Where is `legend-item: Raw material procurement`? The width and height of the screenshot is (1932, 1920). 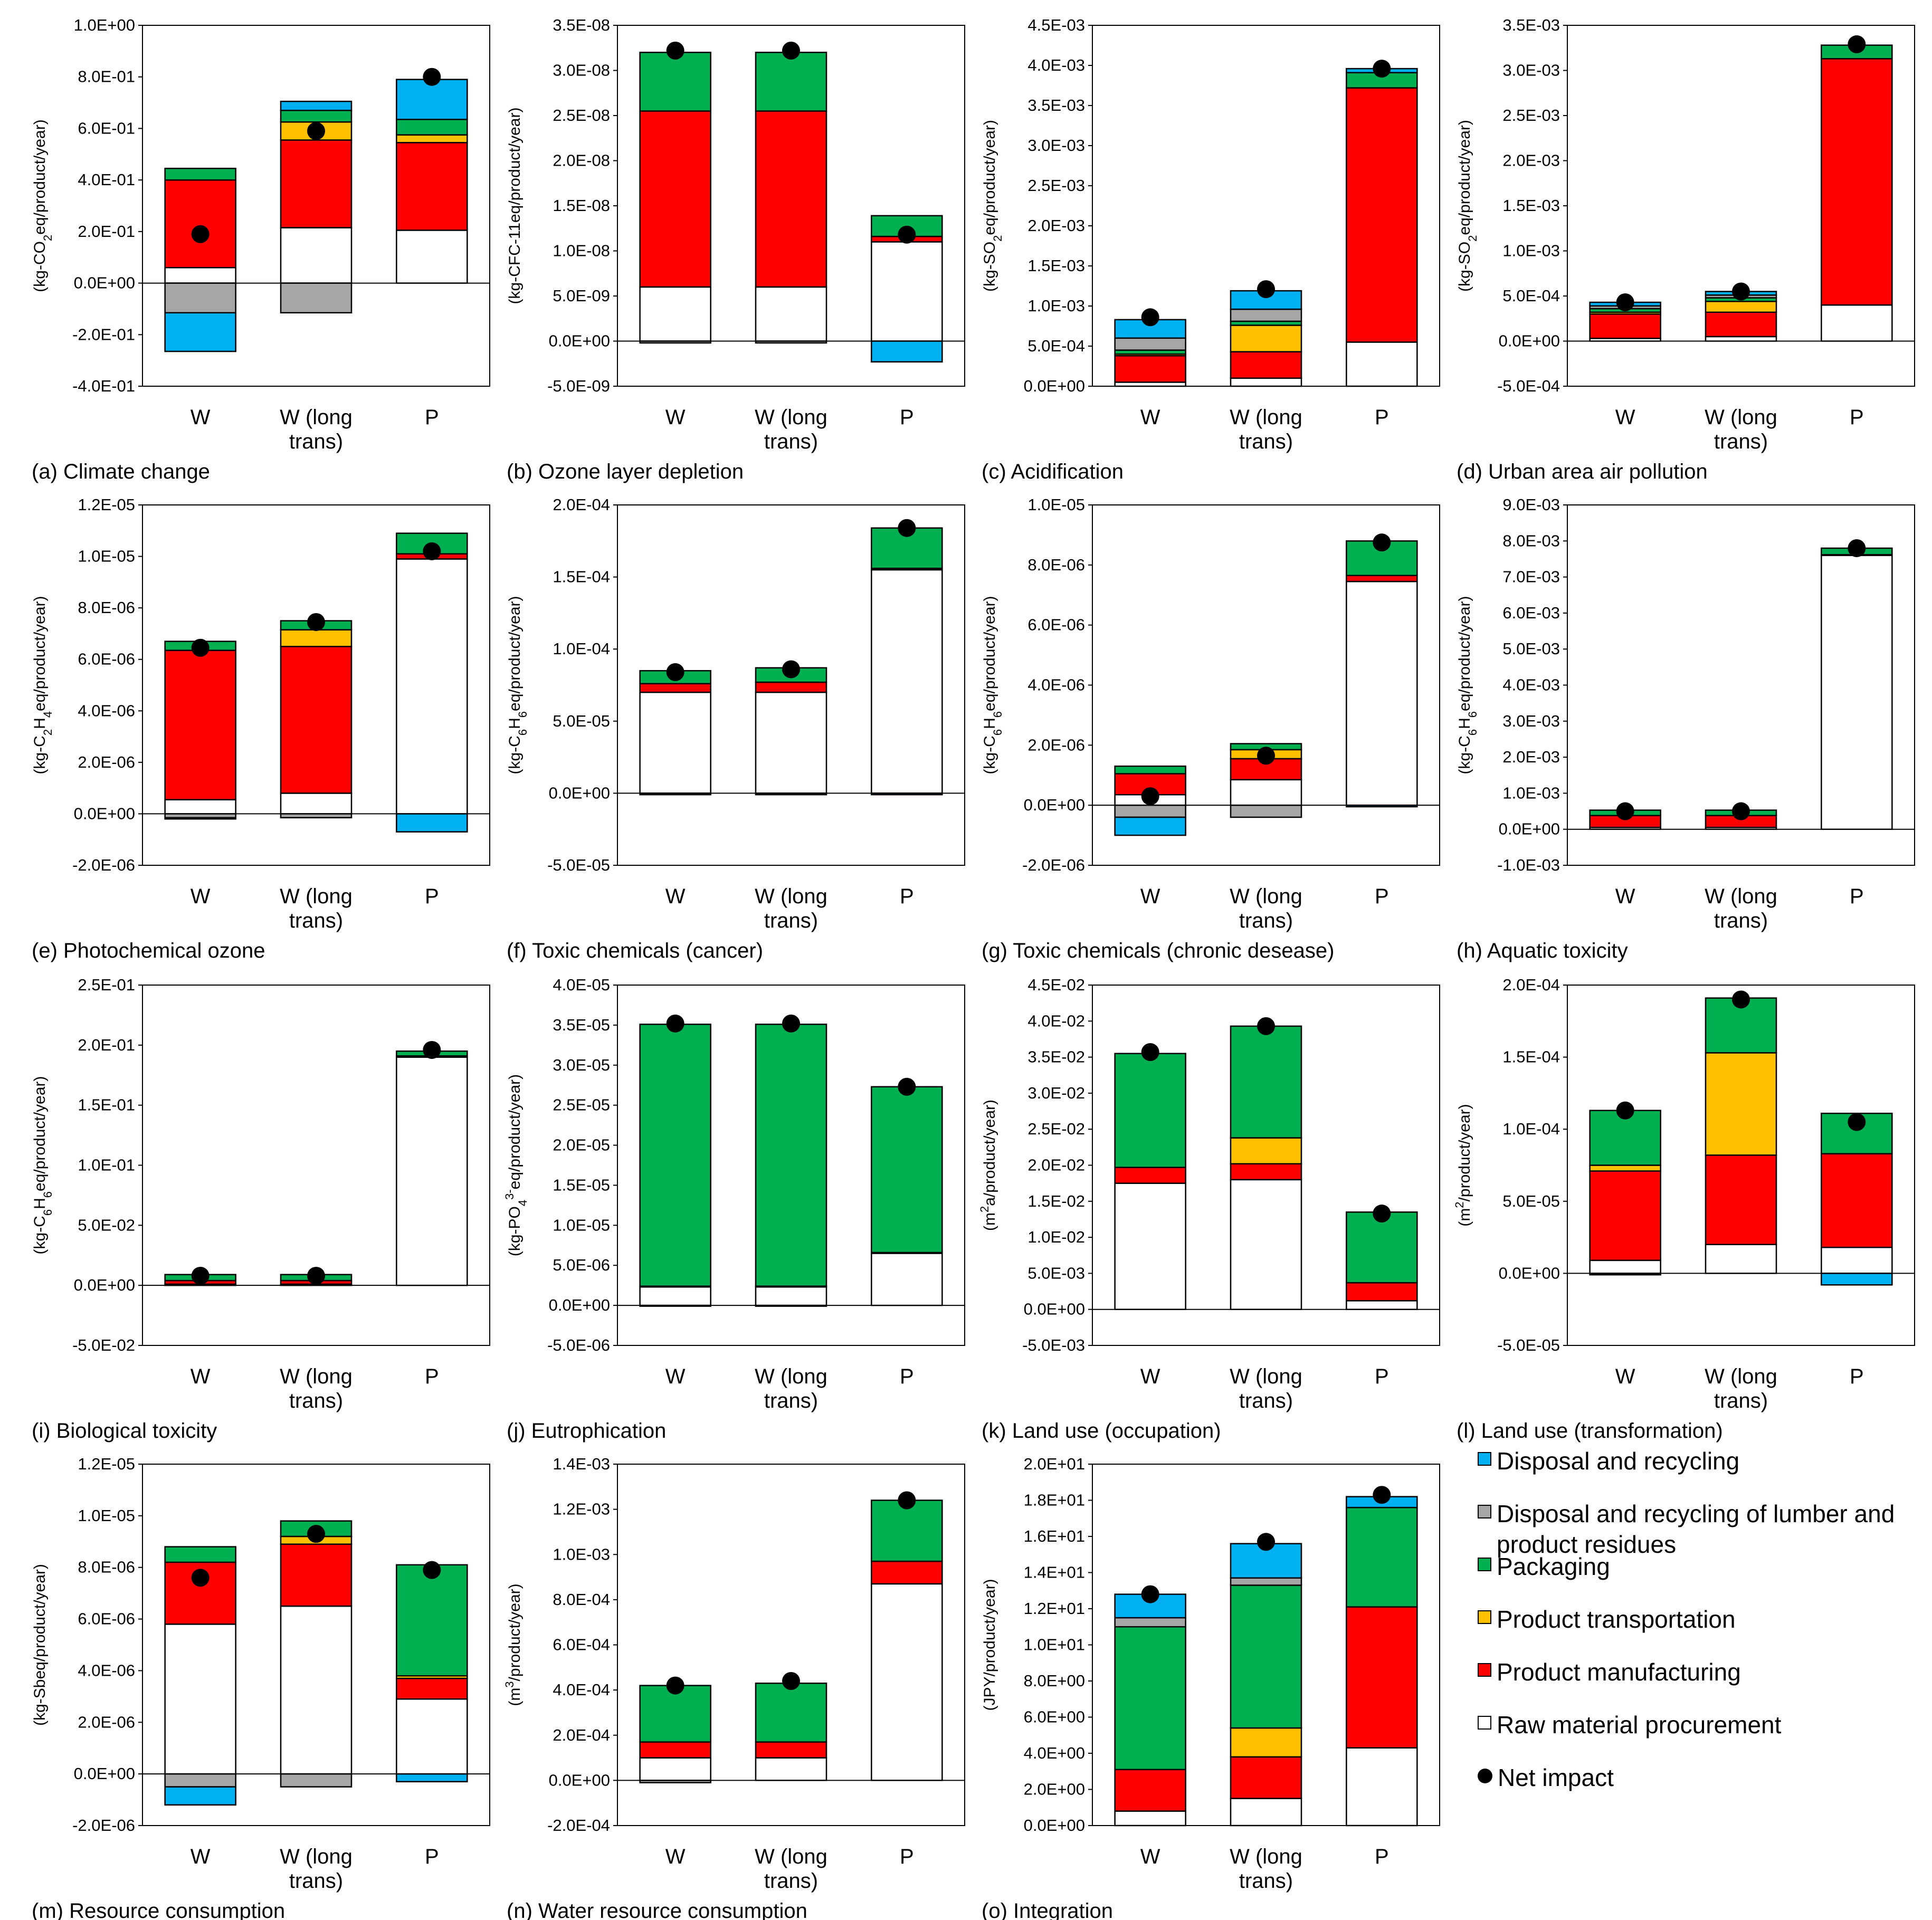 legend-item: Raw material procurement is located at coordinates (1694, 1735).